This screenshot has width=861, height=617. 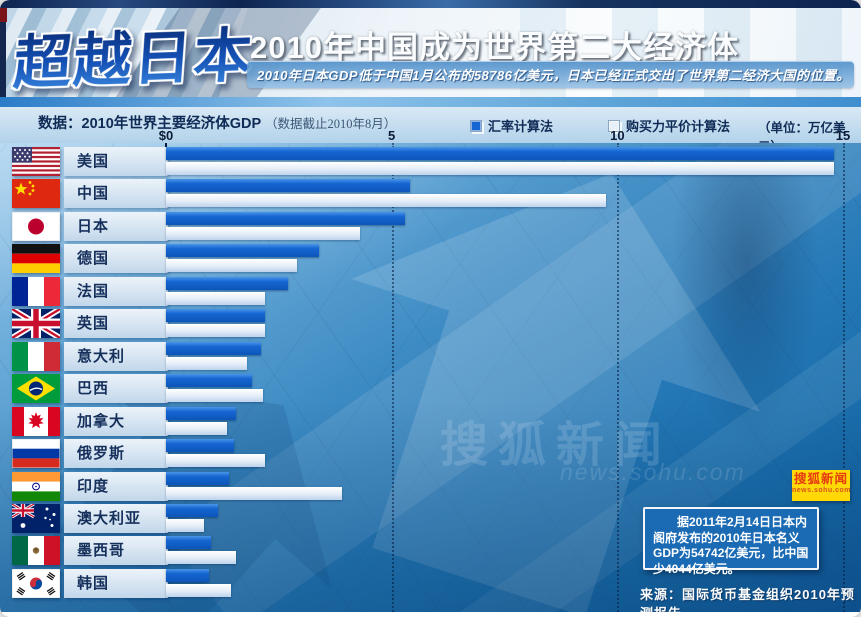 I want to click on flag-ca-icon, so click(x=36, y=421).